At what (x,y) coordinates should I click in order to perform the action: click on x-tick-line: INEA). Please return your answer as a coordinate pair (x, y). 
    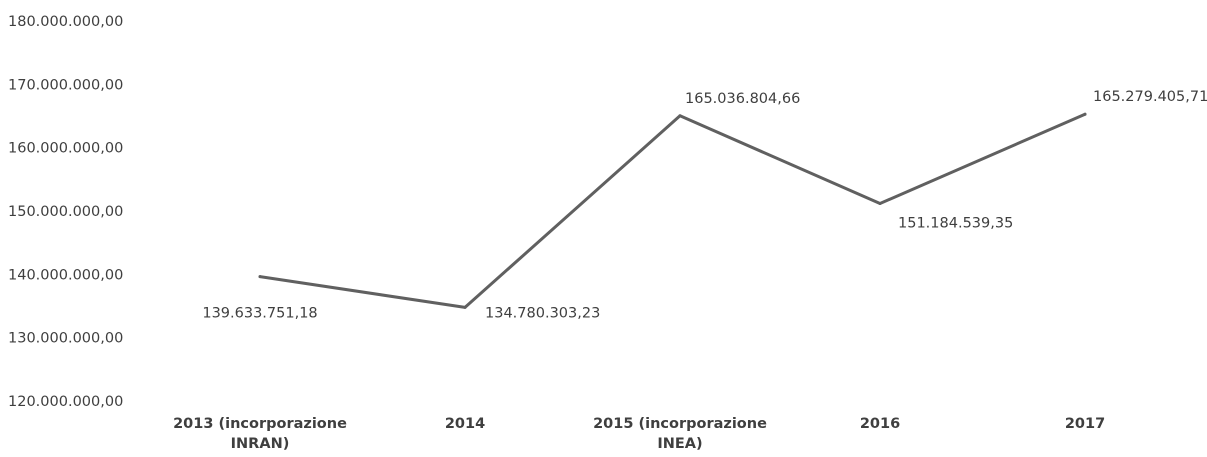
    Looking at the image, I should click on (679, 444).